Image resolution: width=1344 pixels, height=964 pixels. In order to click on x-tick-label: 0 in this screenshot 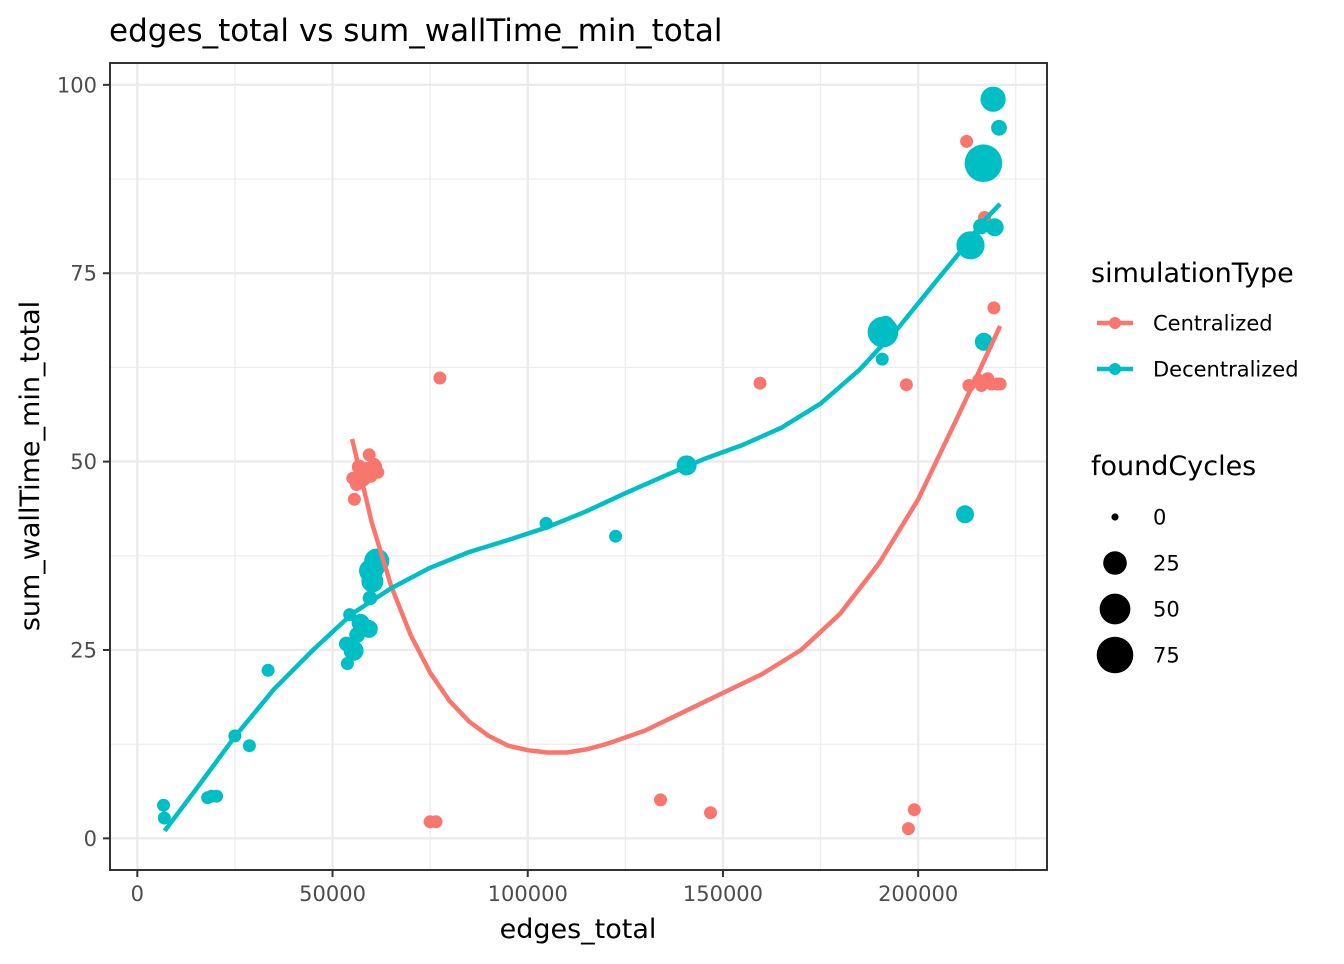, I will do `click(137, 894)`.